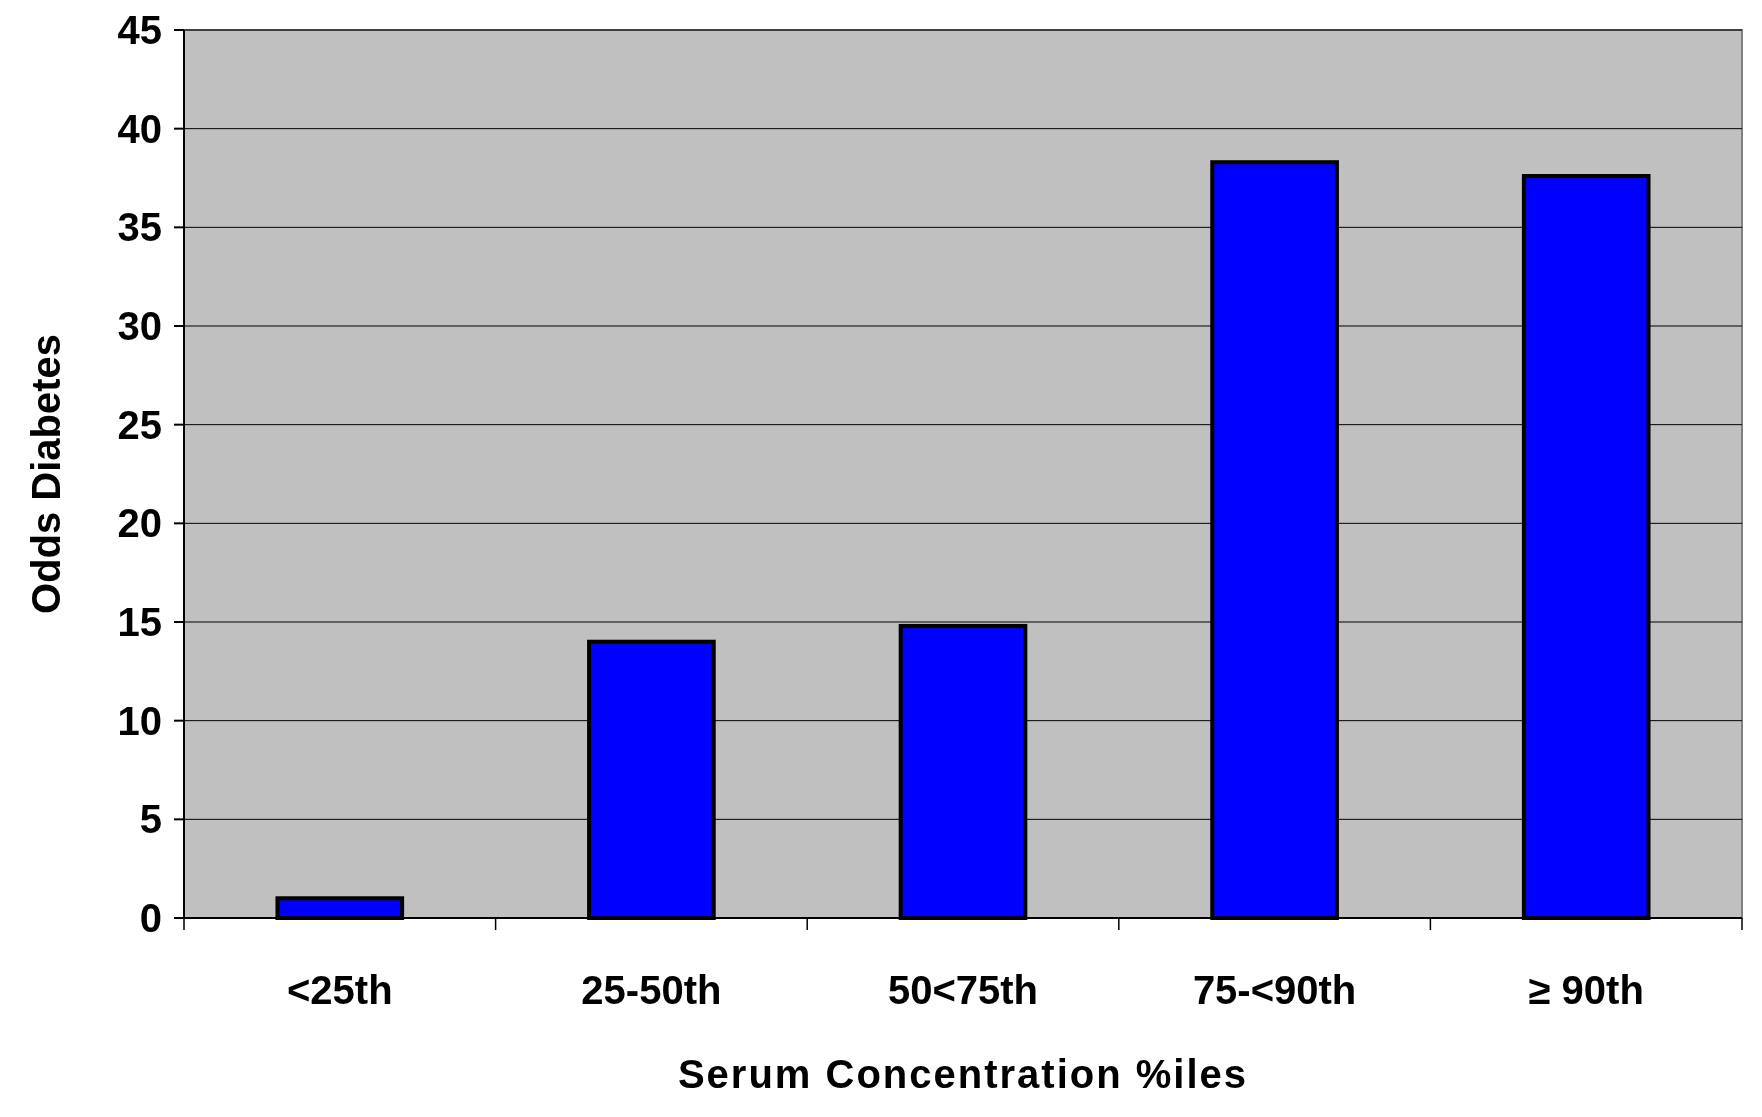 This screenshot has height=1117, width=1762. I want to click on y-tick-label: 5, so click(150, 819).